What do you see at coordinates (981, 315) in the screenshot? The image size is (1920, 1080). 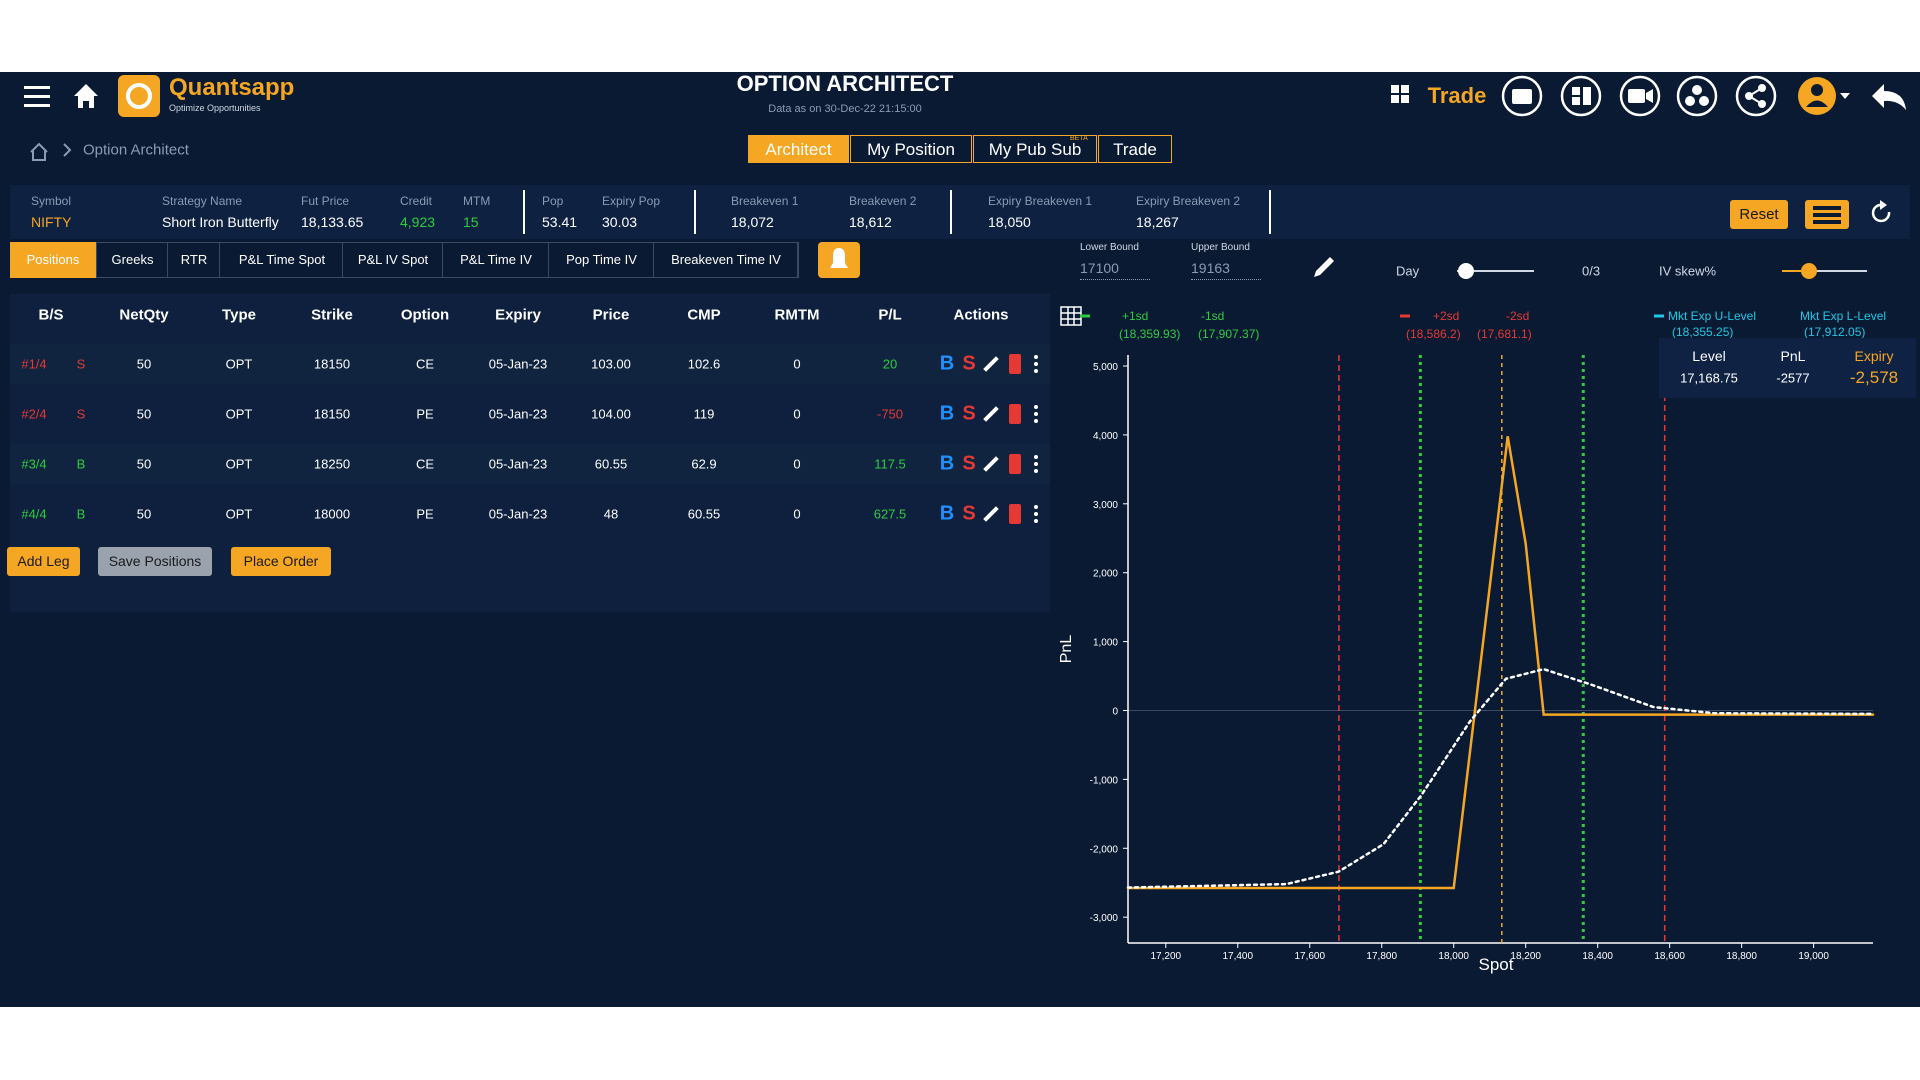 I see `column-header: Actions` at bounding box center [981, 315].